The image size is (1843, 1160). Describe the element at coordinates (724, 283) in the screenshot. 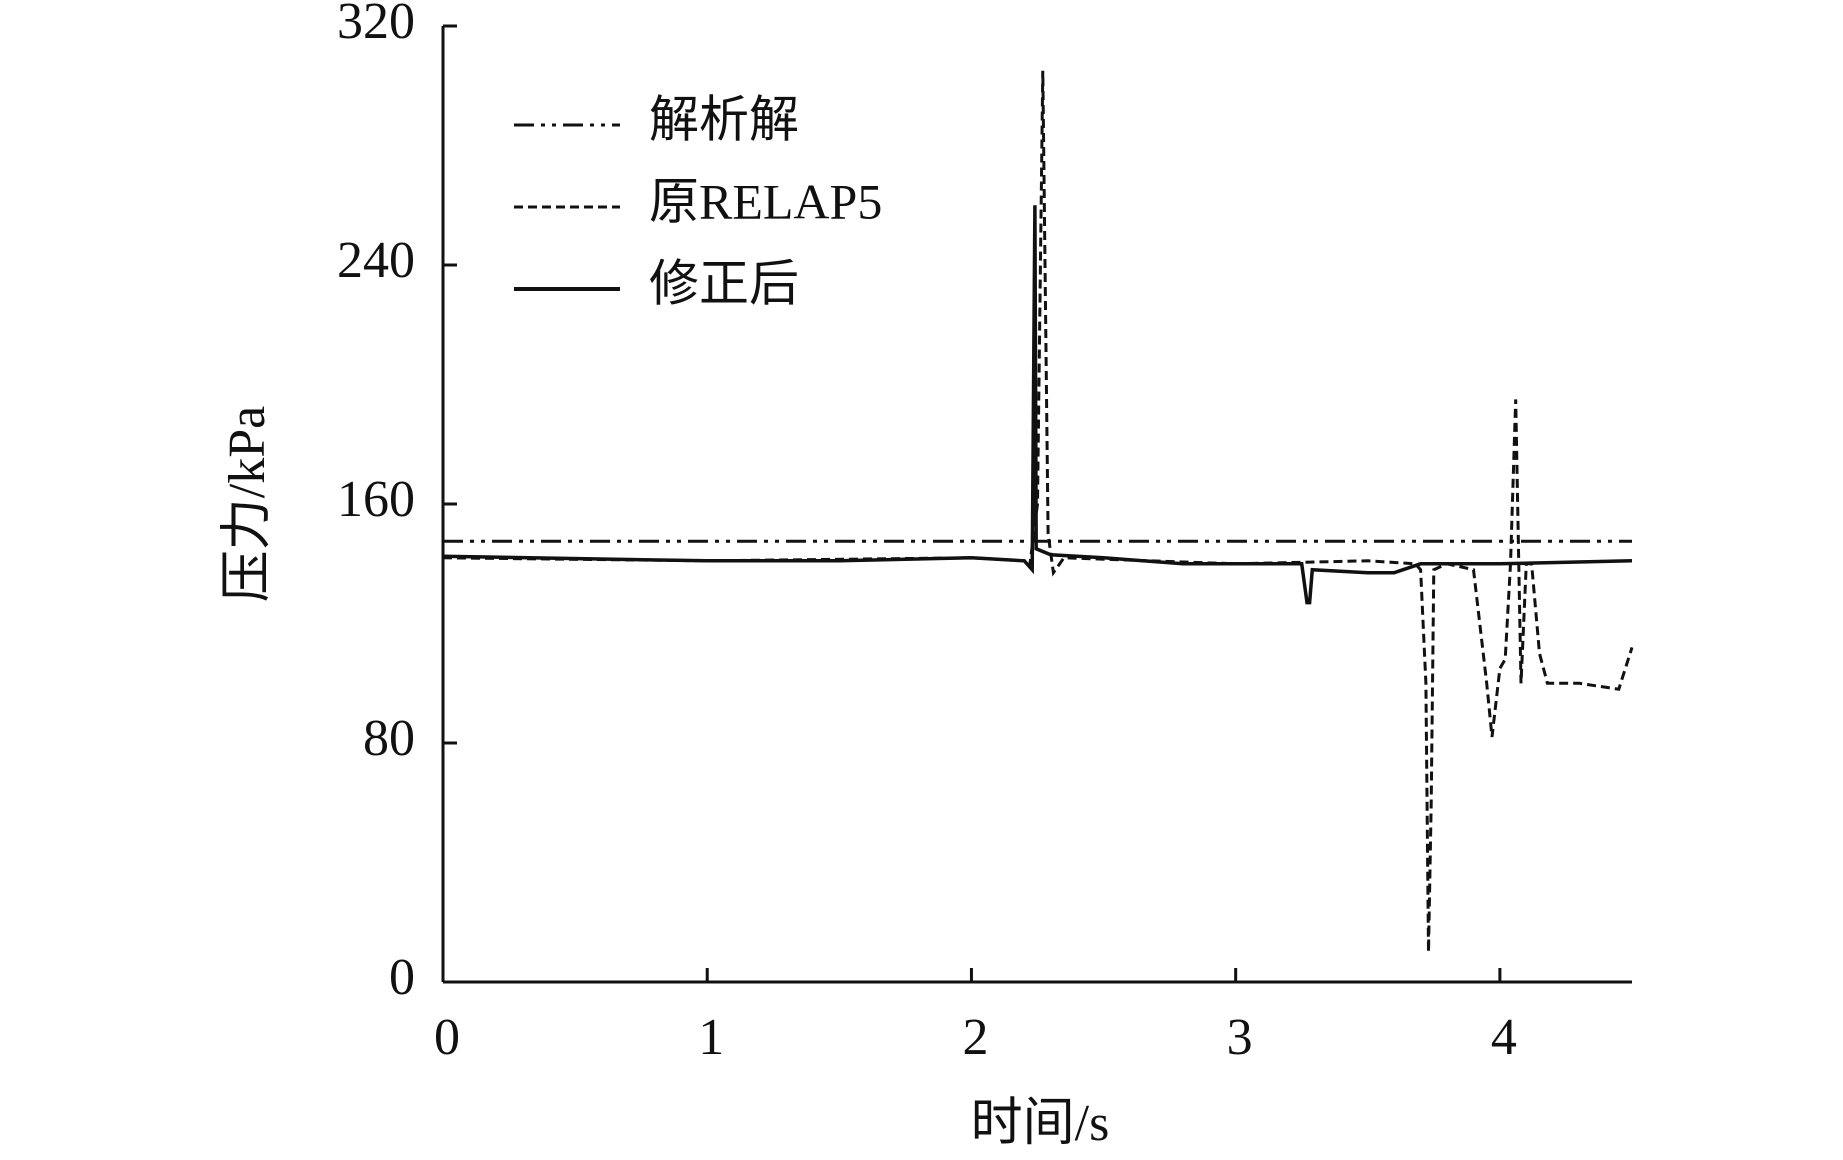

I see `legend-label: 修正后` at that location.